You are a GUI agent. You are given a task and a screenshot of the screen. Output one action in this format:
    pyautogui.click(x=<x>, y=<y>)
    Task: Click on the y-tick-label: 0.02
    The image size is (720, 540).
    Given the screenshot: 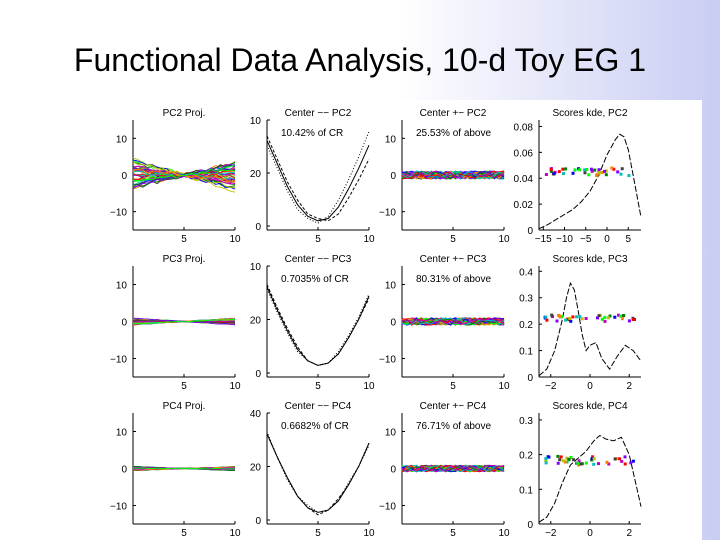 What is the action you would take?
    pyautogui.click(x=524, y=205)
    